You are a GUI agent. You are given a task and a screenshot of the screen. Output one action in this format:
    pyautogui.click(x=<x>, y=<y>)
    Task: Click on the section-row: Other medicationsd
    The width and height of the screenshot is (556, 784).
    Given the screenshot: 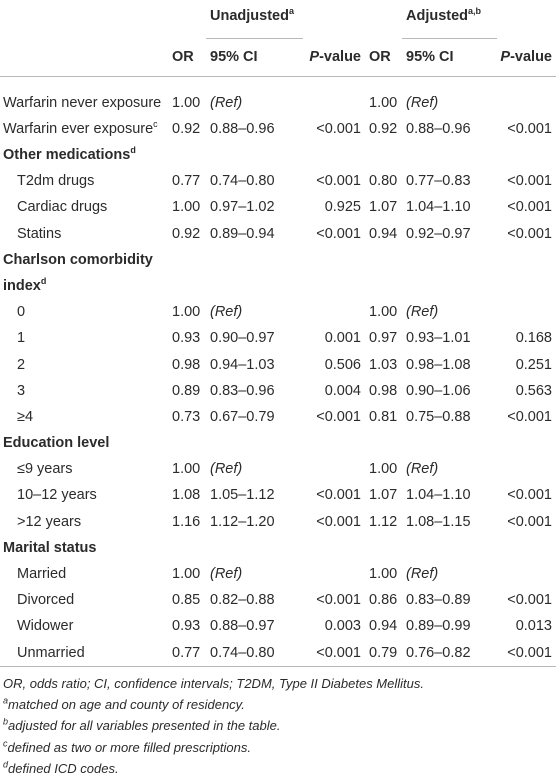 What is the action you would take?
    pyautogui.click(x=278, y=155)
    